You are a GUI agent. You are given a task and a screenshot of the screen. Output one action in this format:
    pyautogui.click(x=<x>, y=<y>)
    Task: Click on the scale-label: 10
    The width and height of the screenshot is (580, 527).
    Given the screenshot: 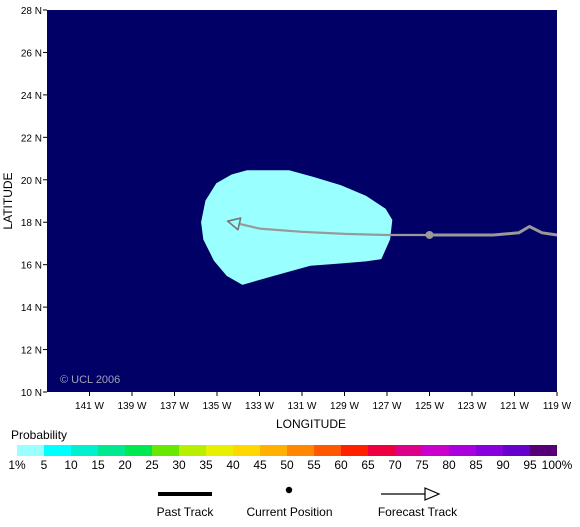 What is the action you would take?
    pyautogui.click(x=71, y=465)
    